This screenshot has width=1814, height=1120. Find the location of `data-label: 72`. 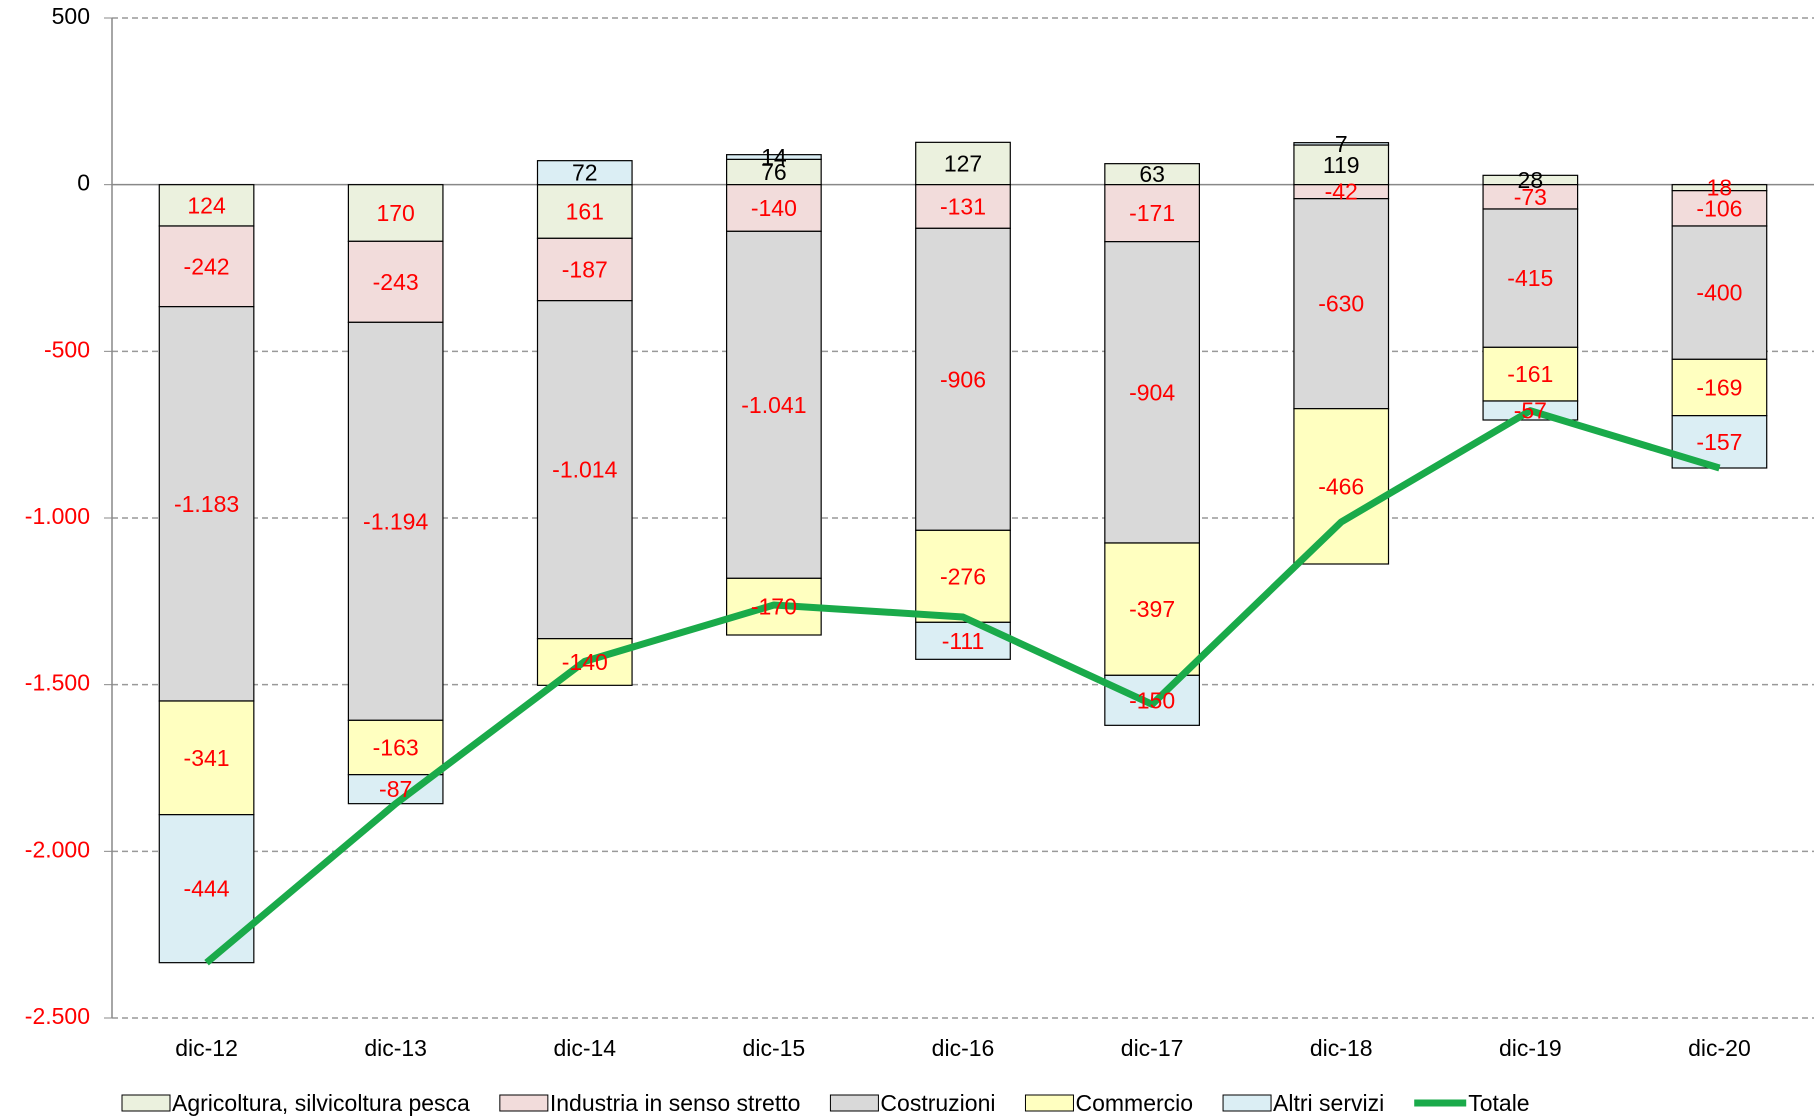

data-label: 72 is located at coordinates (585, 173).